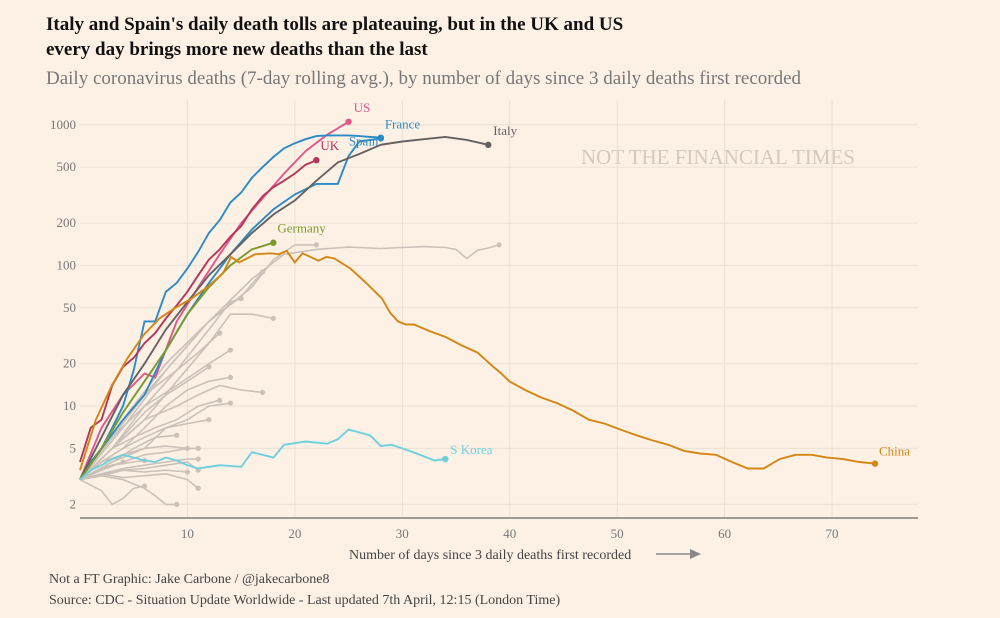  I want to click on y-tick-label: 5, so click(73, 447).